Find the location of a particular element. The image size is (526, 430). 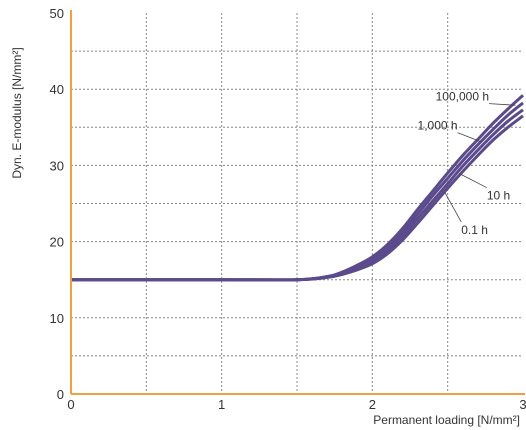

y-tick-label: 0 is located at coordinates (60, 394).